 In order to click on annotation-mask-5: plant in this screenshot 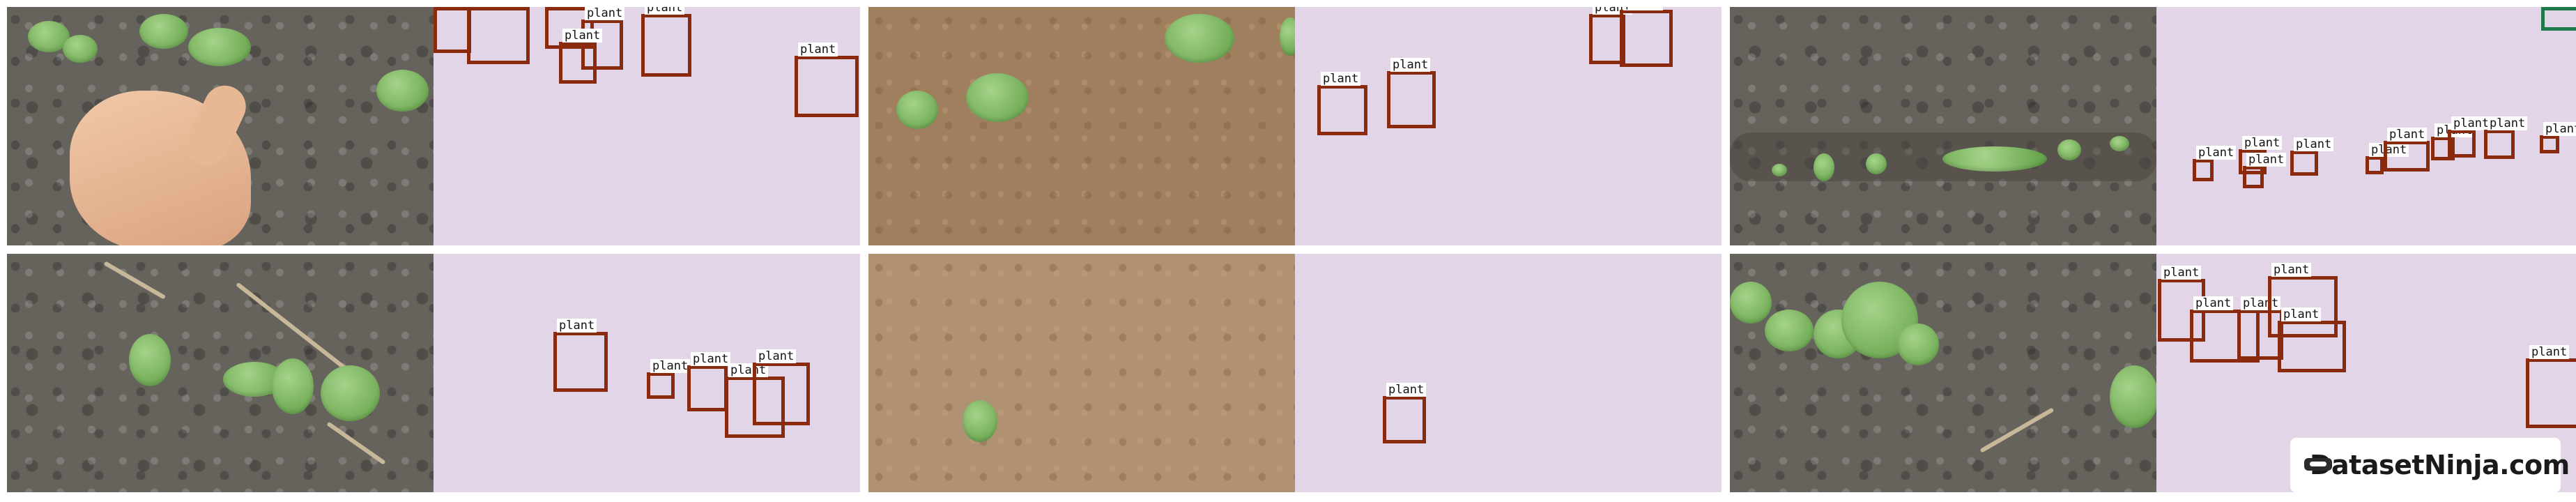, I will do `click(1508, 373)`.